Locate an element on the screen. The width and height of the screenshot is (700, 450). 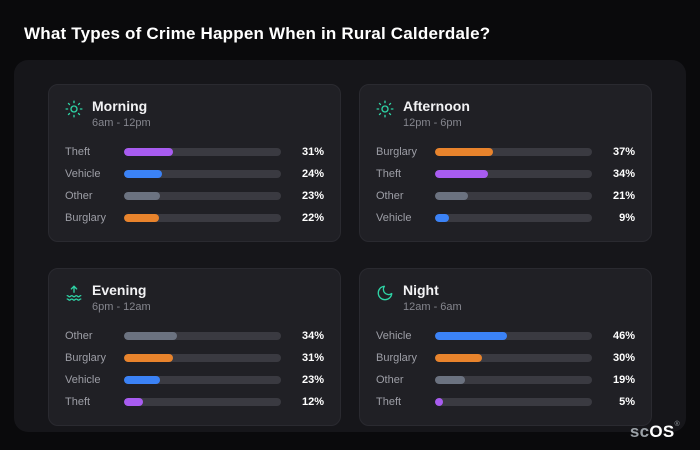
card-subtitle: 6pm - 12am is located at coordinates (121, 307).